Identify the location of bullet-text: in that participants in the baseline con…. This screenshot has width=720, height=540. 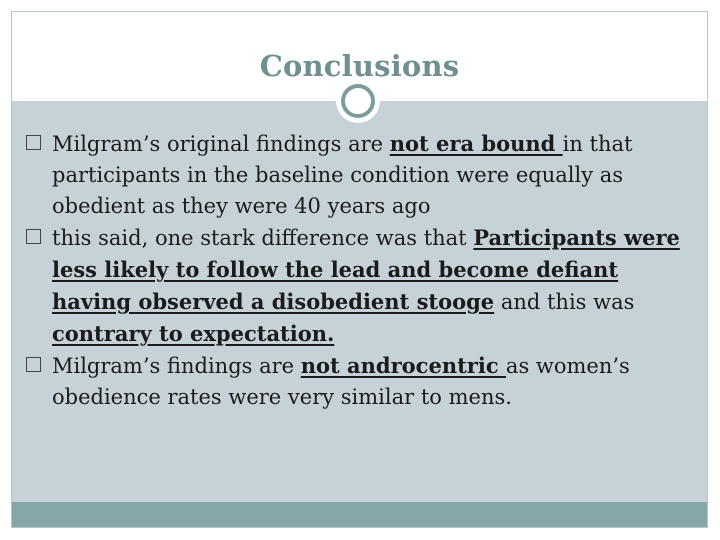
(342, 175).